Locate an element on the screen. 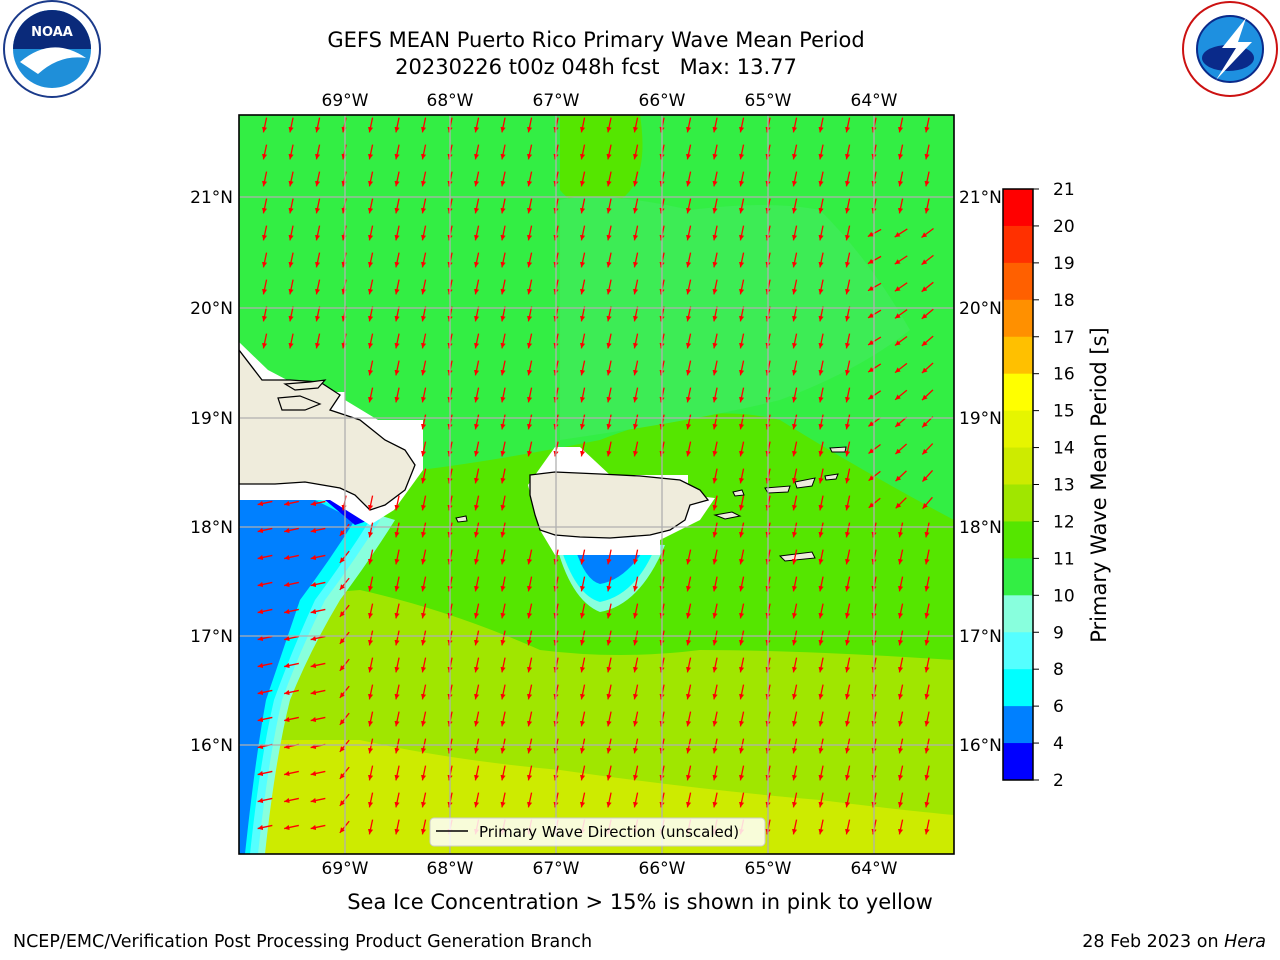 The image size is (1280, 960). lat-label-left: 21°N is located at coordinates (211, 198).